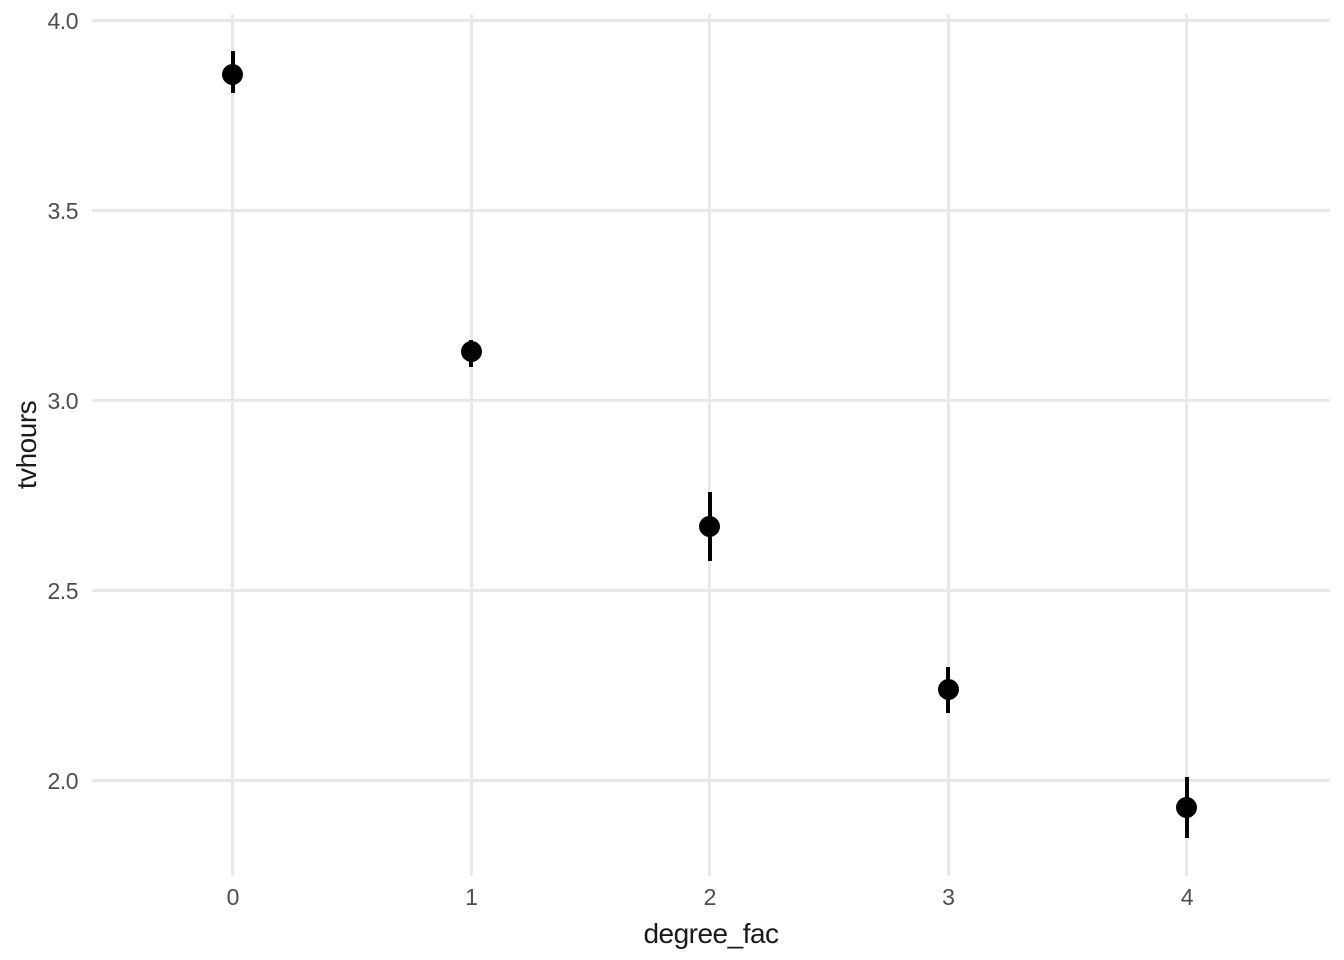 This screenshot has width=1344, height=960. I want to click on x-tick-label-0: 0, so click(233, 897).